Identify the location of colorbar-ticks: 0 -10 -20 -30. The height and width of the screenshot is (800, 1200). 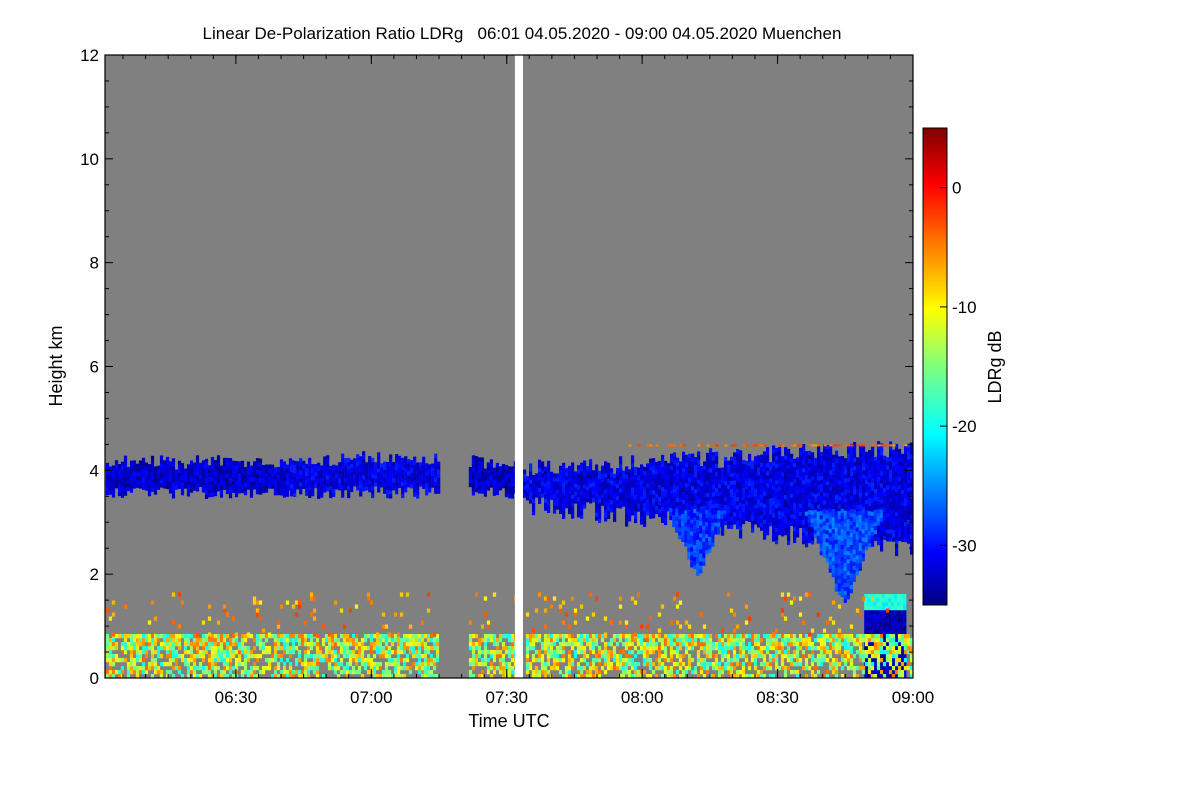
(958, 367).